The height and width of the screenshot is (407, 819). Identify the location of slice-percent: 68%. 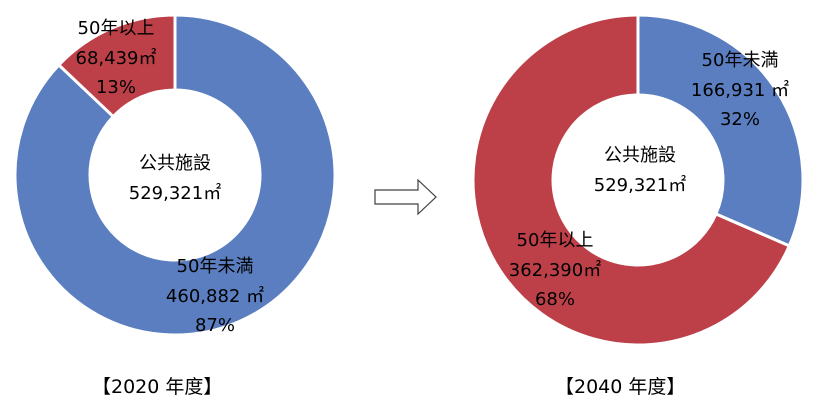
(554, 299).